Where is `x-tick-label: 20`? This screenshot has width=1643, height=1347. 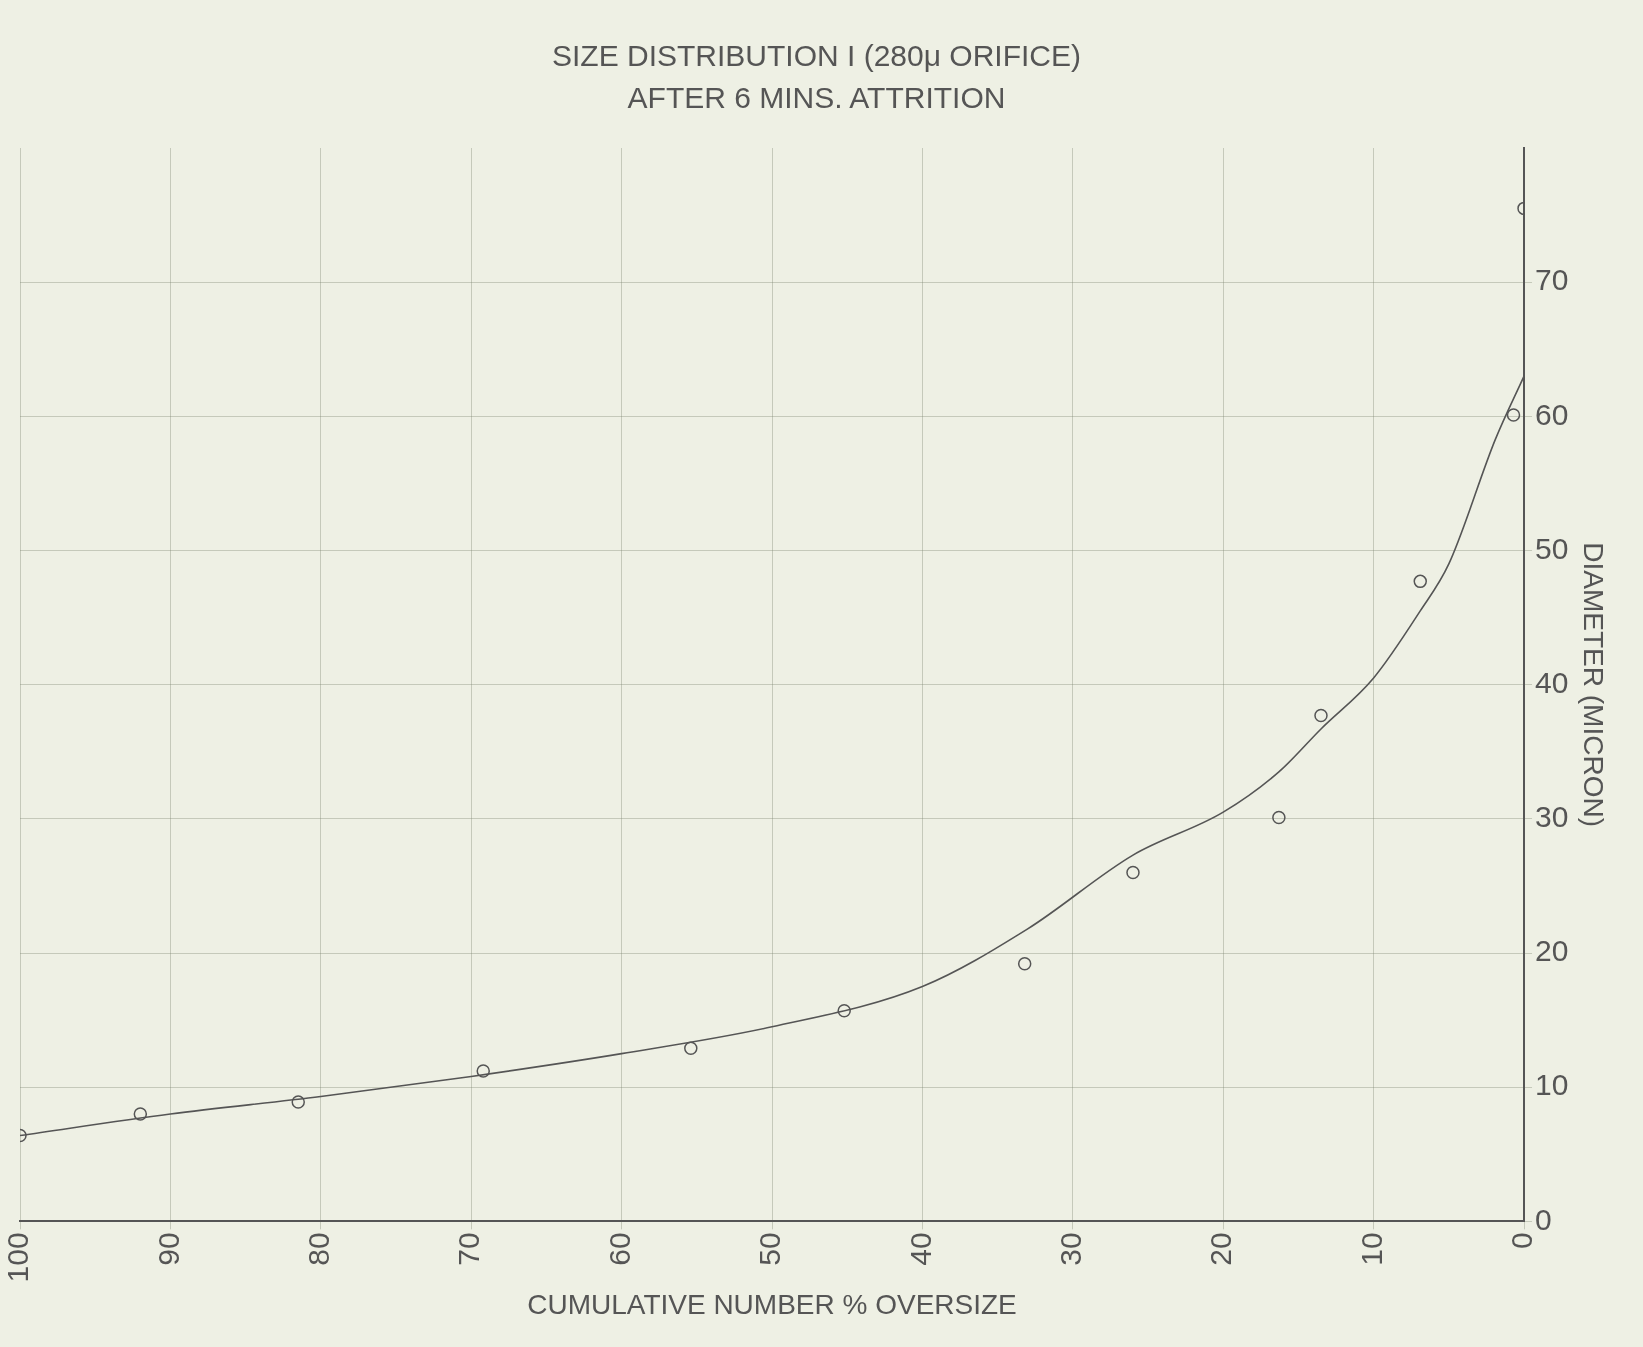
x-tick-label: 20 is located at coordinates (1221, 1249).